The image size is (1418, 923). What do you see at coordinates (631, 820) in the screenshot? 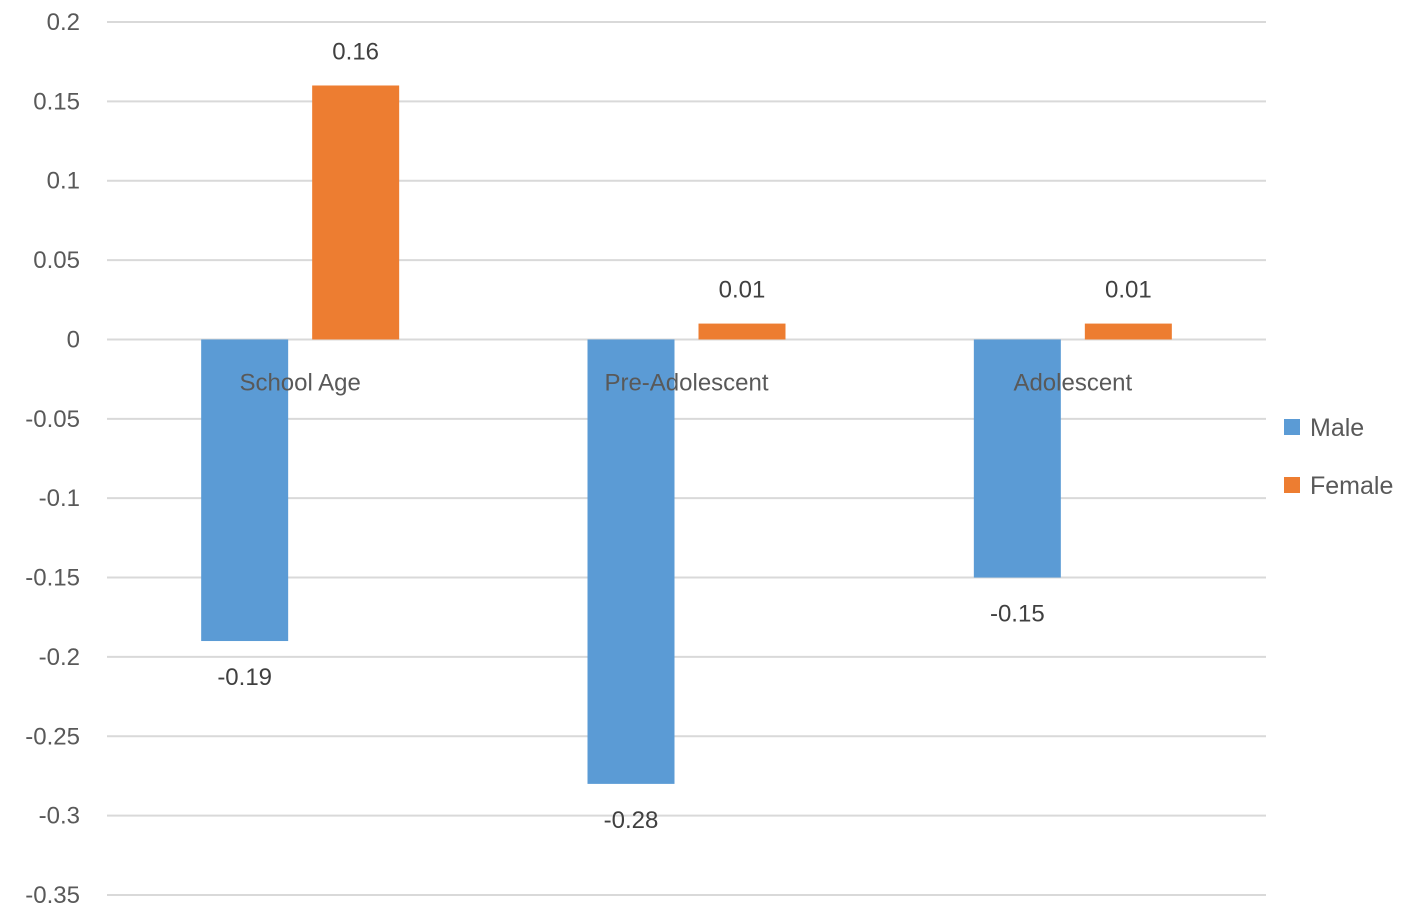
I see `data-label: -0.28` at bounding box center [631, 820].